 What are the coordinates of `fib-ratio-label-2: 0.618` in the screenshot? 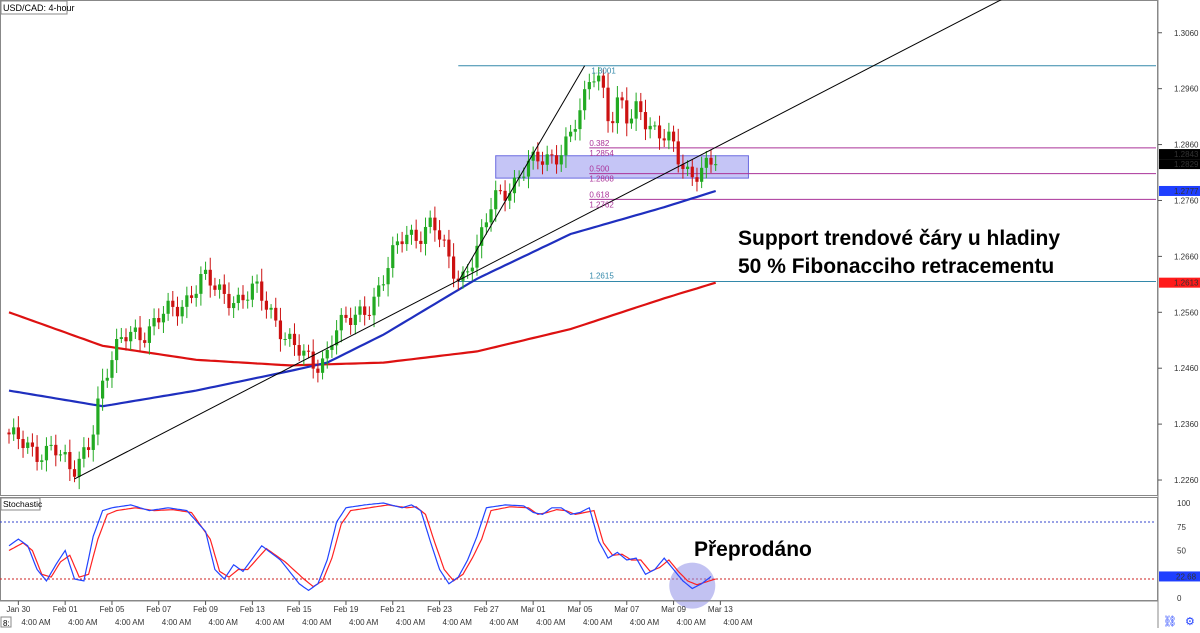 It's located at (599, 194).